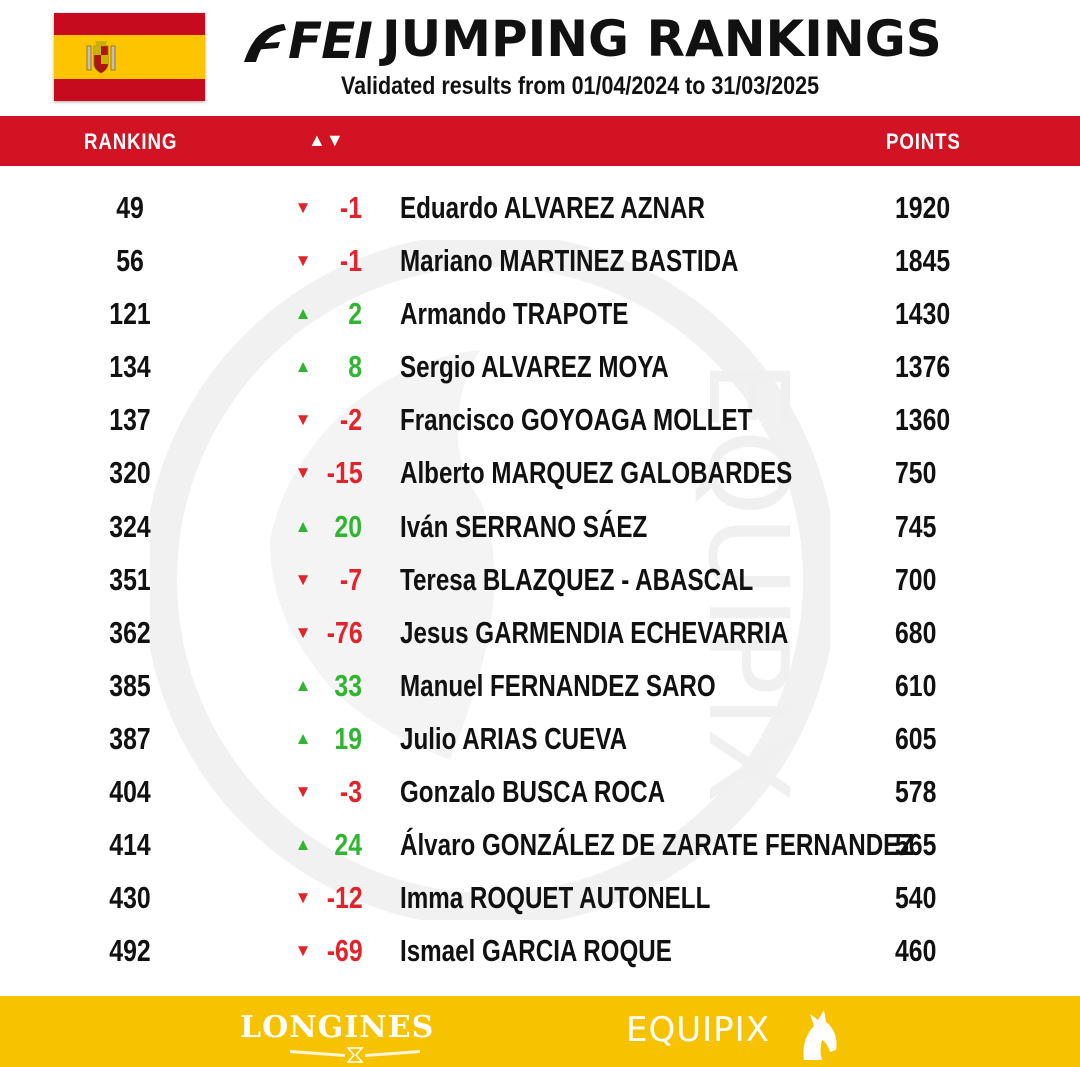  I want to click on table-row: 121 ▲ 2 Armando TRAPOTE 1430, so click(540, 313).